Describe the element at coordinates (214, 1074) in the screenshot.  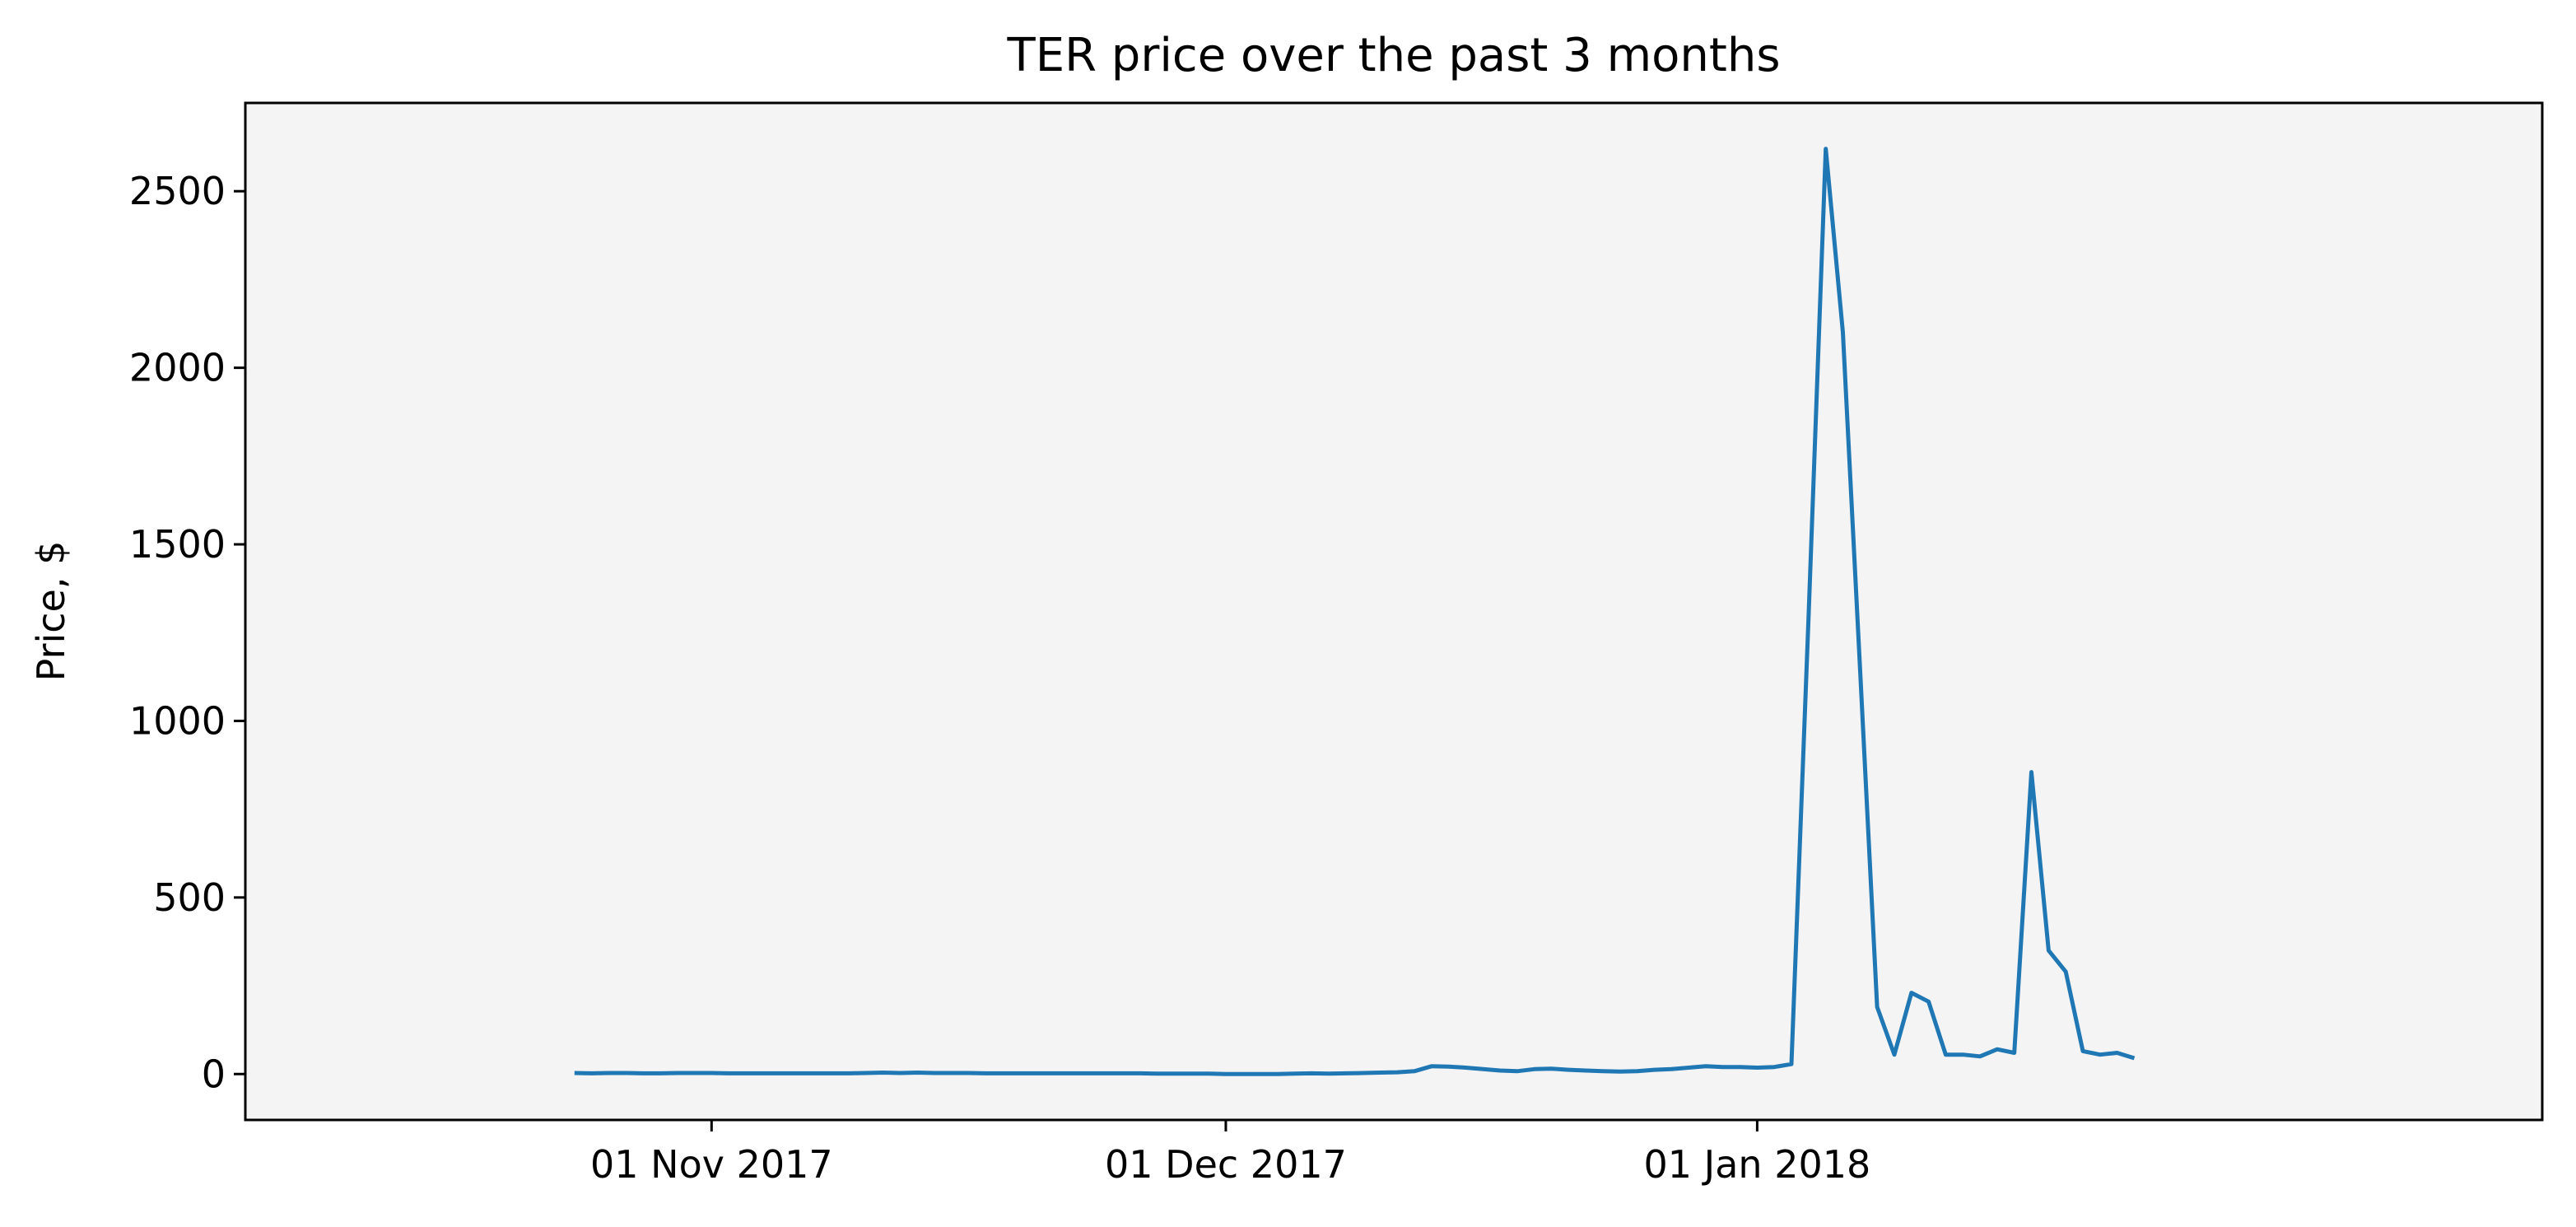
I see `y-tick-label: 0` at that location.